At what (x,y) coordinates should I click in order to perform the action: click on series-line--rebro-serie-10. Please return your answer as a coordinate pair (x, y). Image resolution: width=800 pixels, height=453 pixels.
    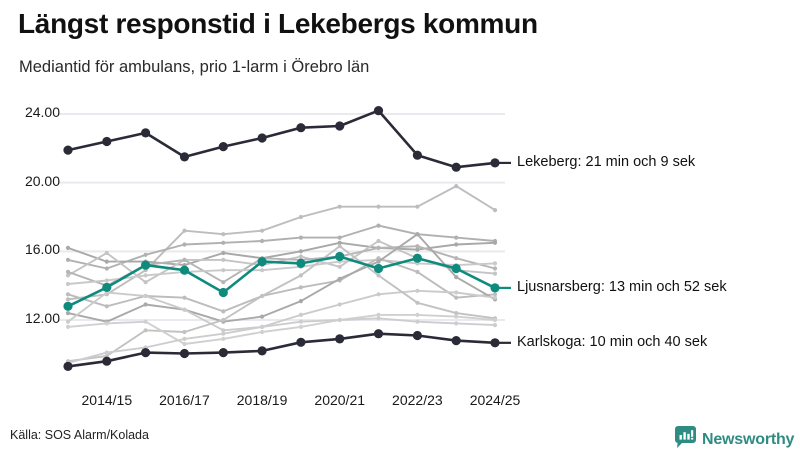
    Looking at the image, I should click on (281, 304).